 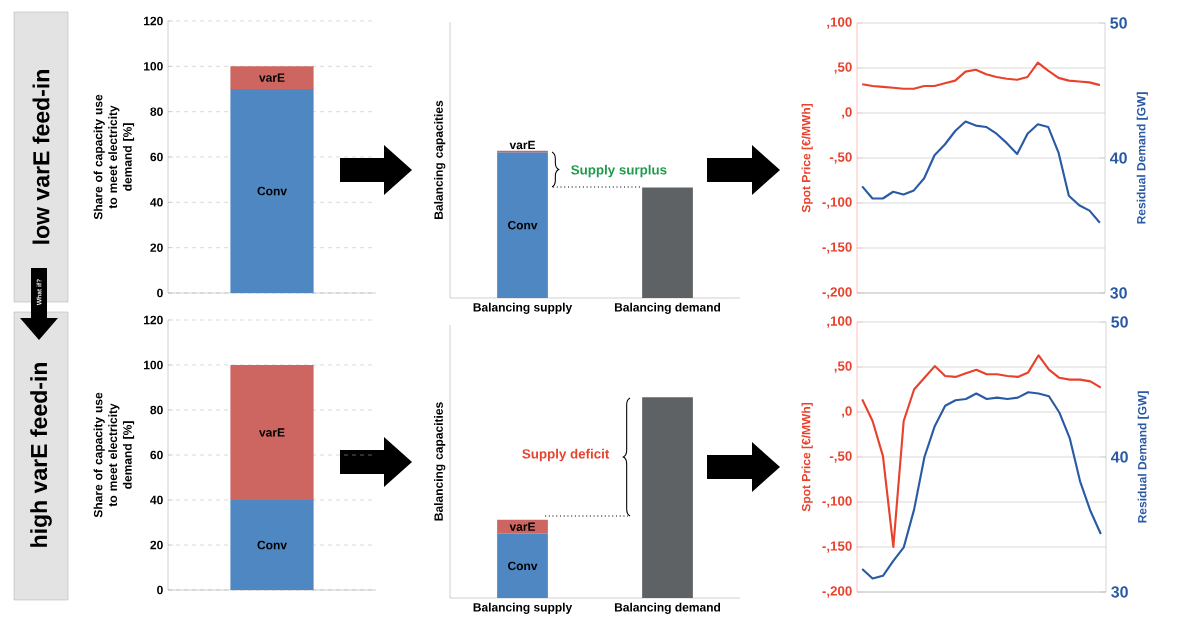 What do you see at coordinates (41, 454) in the screenshot?
I see `text: high varE feed-in` at bounding box center [41, 454].